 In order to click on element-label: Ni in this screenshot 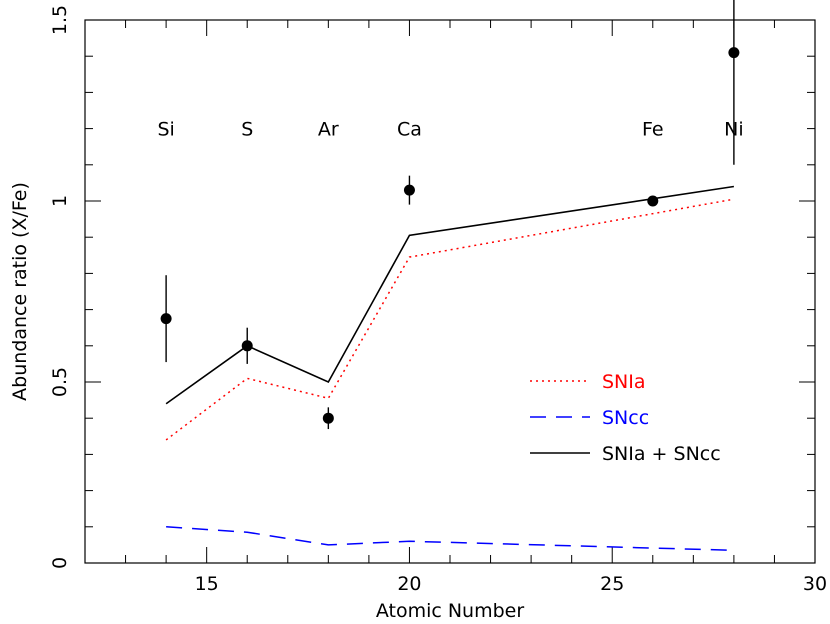, I will do `click(734, 130)`.